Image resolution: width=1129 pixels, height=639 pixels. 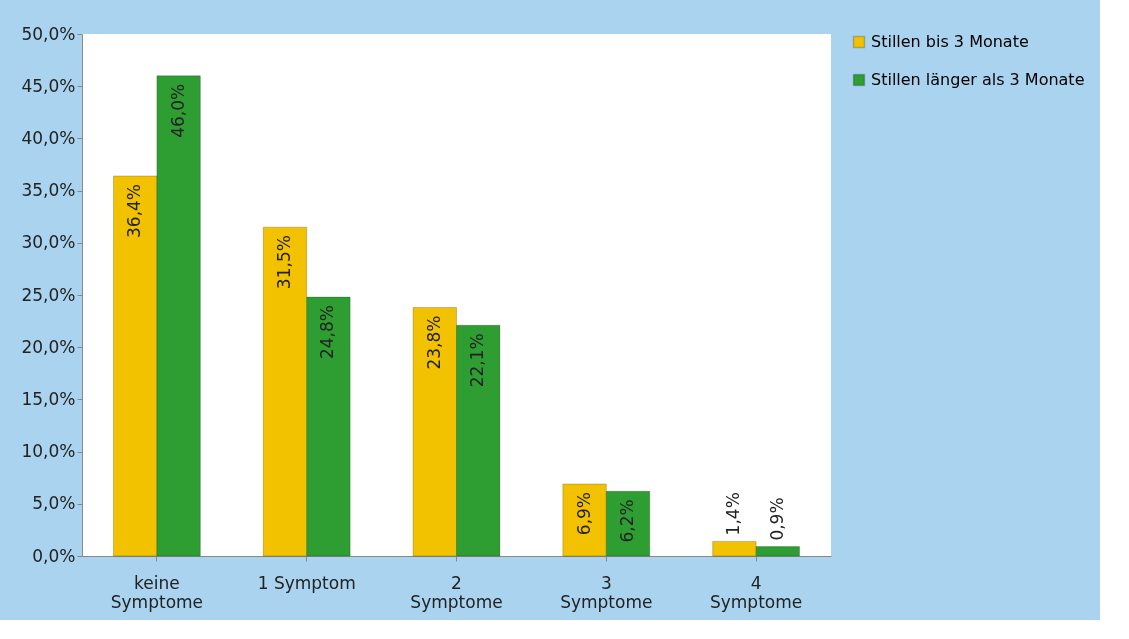 What do you see at coordinates (48, 398) in the screenshot?
I see `y-tick-label: 15,0%` at bounding box center [48, 398].